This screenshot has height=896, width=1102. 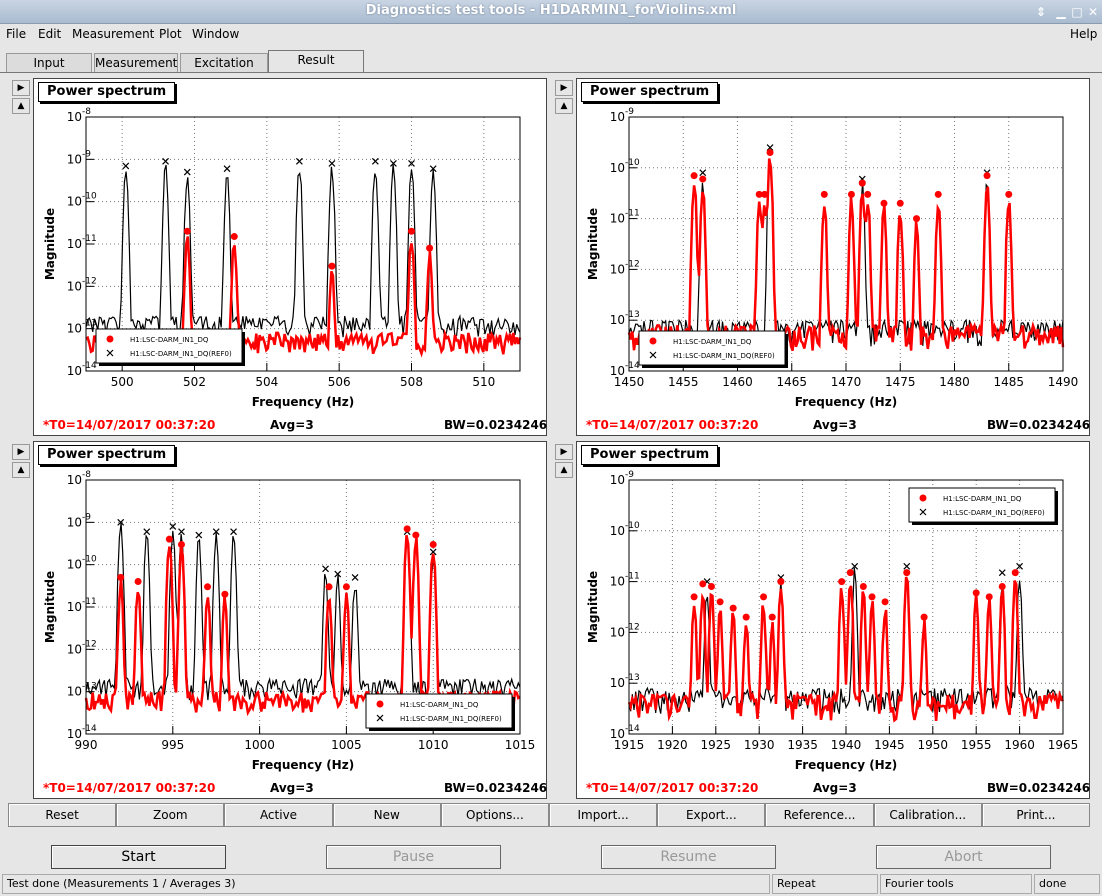 I want to click on panel4-next-icon: ▶, so click(x=564, y=452).